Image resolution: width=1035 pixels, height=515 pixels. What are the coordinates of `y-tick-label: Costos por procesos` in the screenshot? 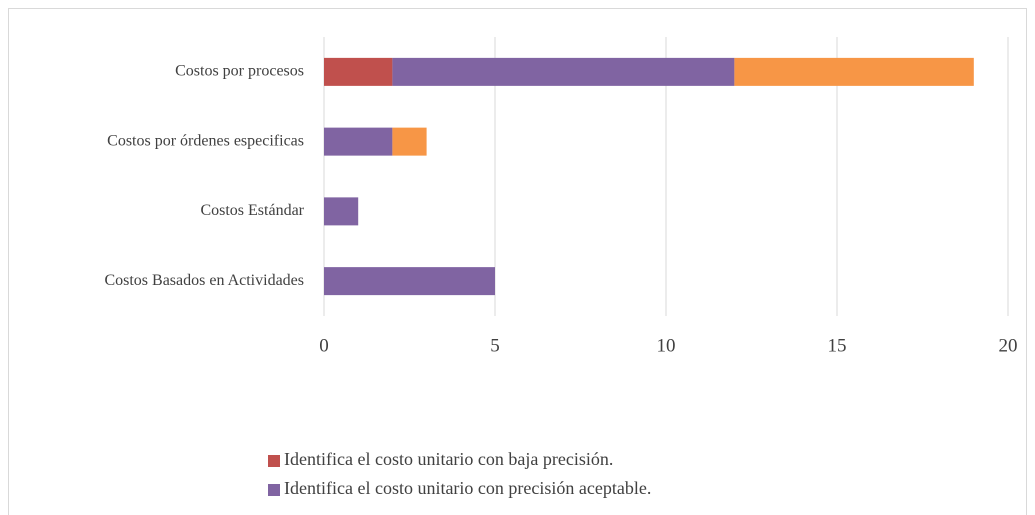 It's located at (239, 71).